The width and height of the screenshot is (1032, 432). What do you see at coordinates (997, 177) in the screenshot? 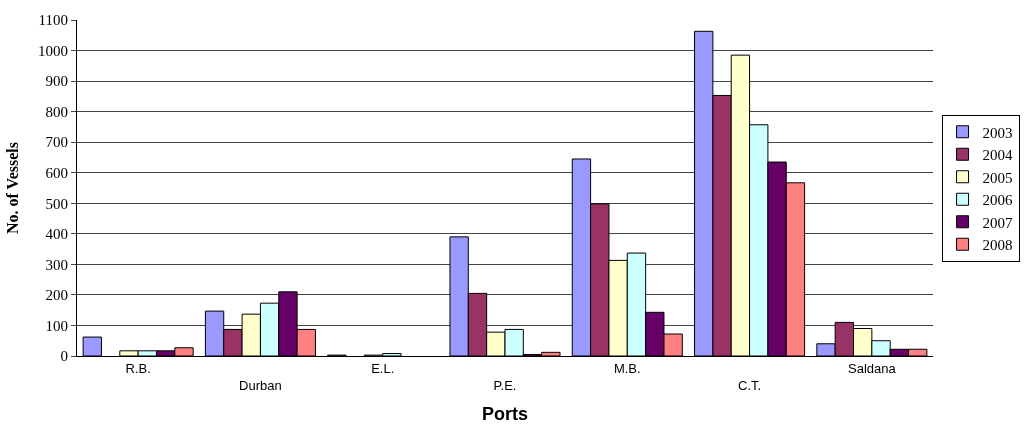
I see `legend-label: 2005` at bounding box center [997, 177].